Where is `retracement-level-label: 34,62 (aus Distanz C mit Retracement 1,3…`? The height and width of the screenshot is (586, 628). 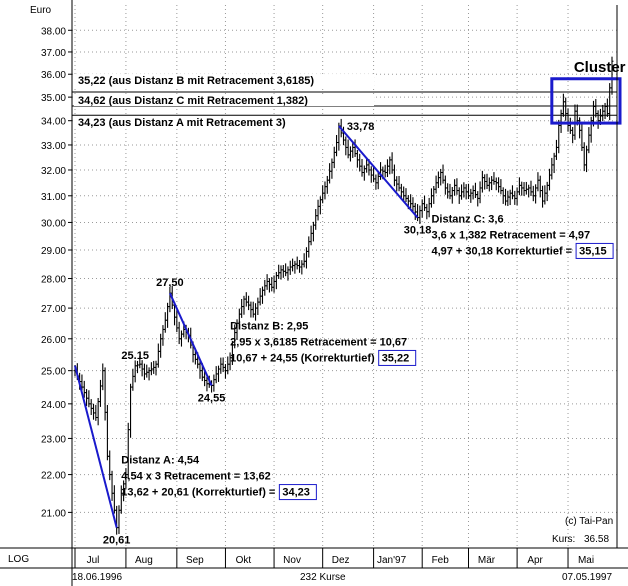 retracement-level-label: 34,62 (aus Distanz C mit Retracement 1,3… is located at coordinates (193, 101).